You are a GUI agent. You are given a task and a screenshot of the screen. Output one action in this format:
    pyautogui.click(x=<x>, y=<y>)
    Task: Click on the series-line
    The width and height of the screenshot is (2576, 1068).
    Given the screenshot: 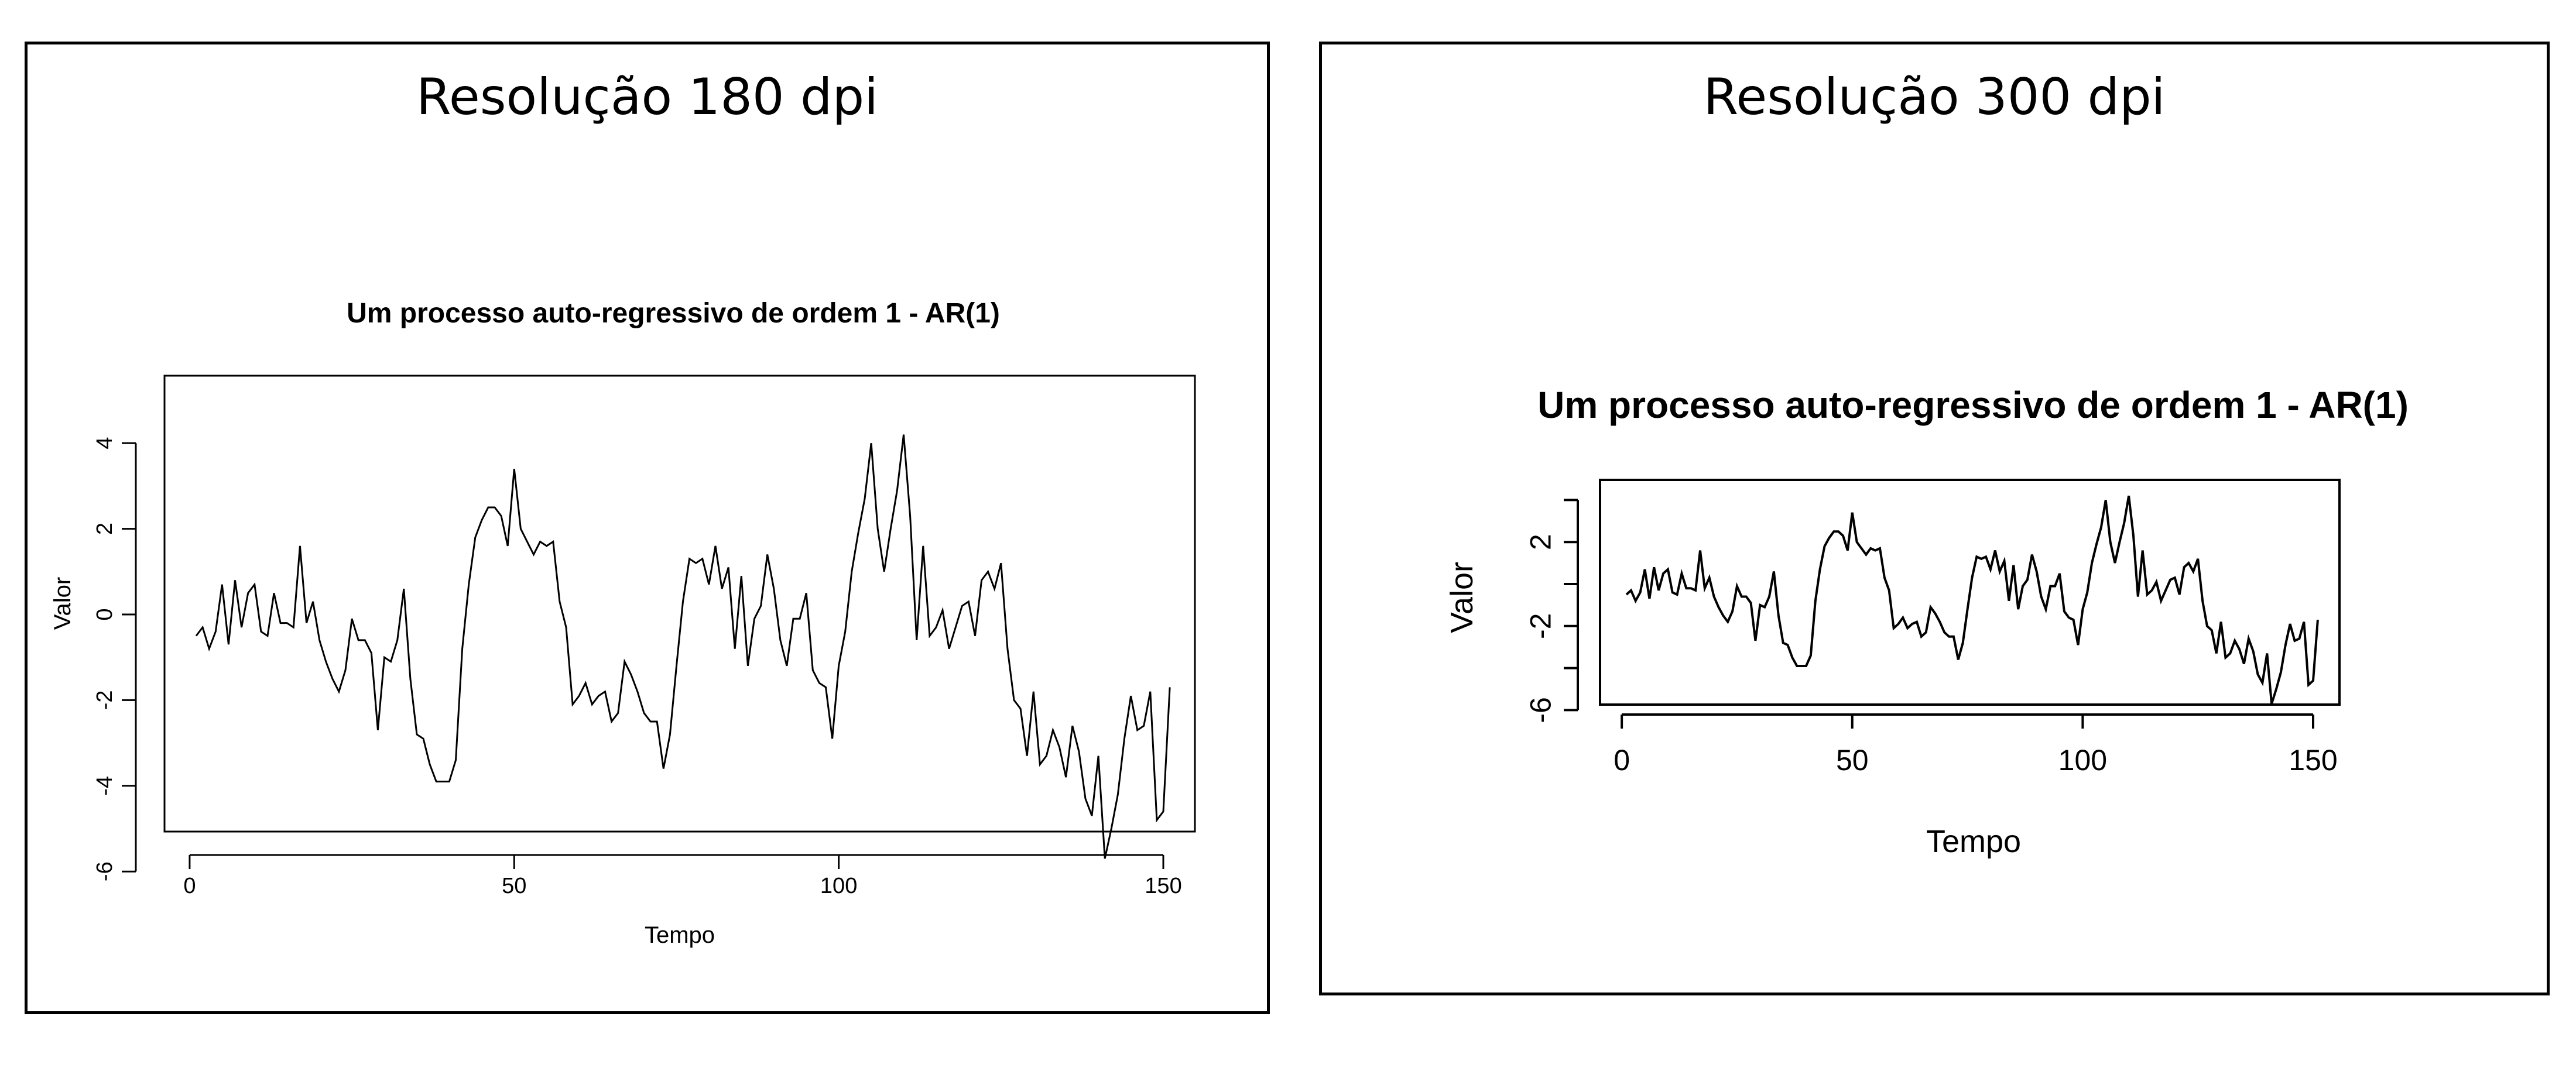 What is the action you would take?
    pyautogui.click(x=1972, y=600)
    